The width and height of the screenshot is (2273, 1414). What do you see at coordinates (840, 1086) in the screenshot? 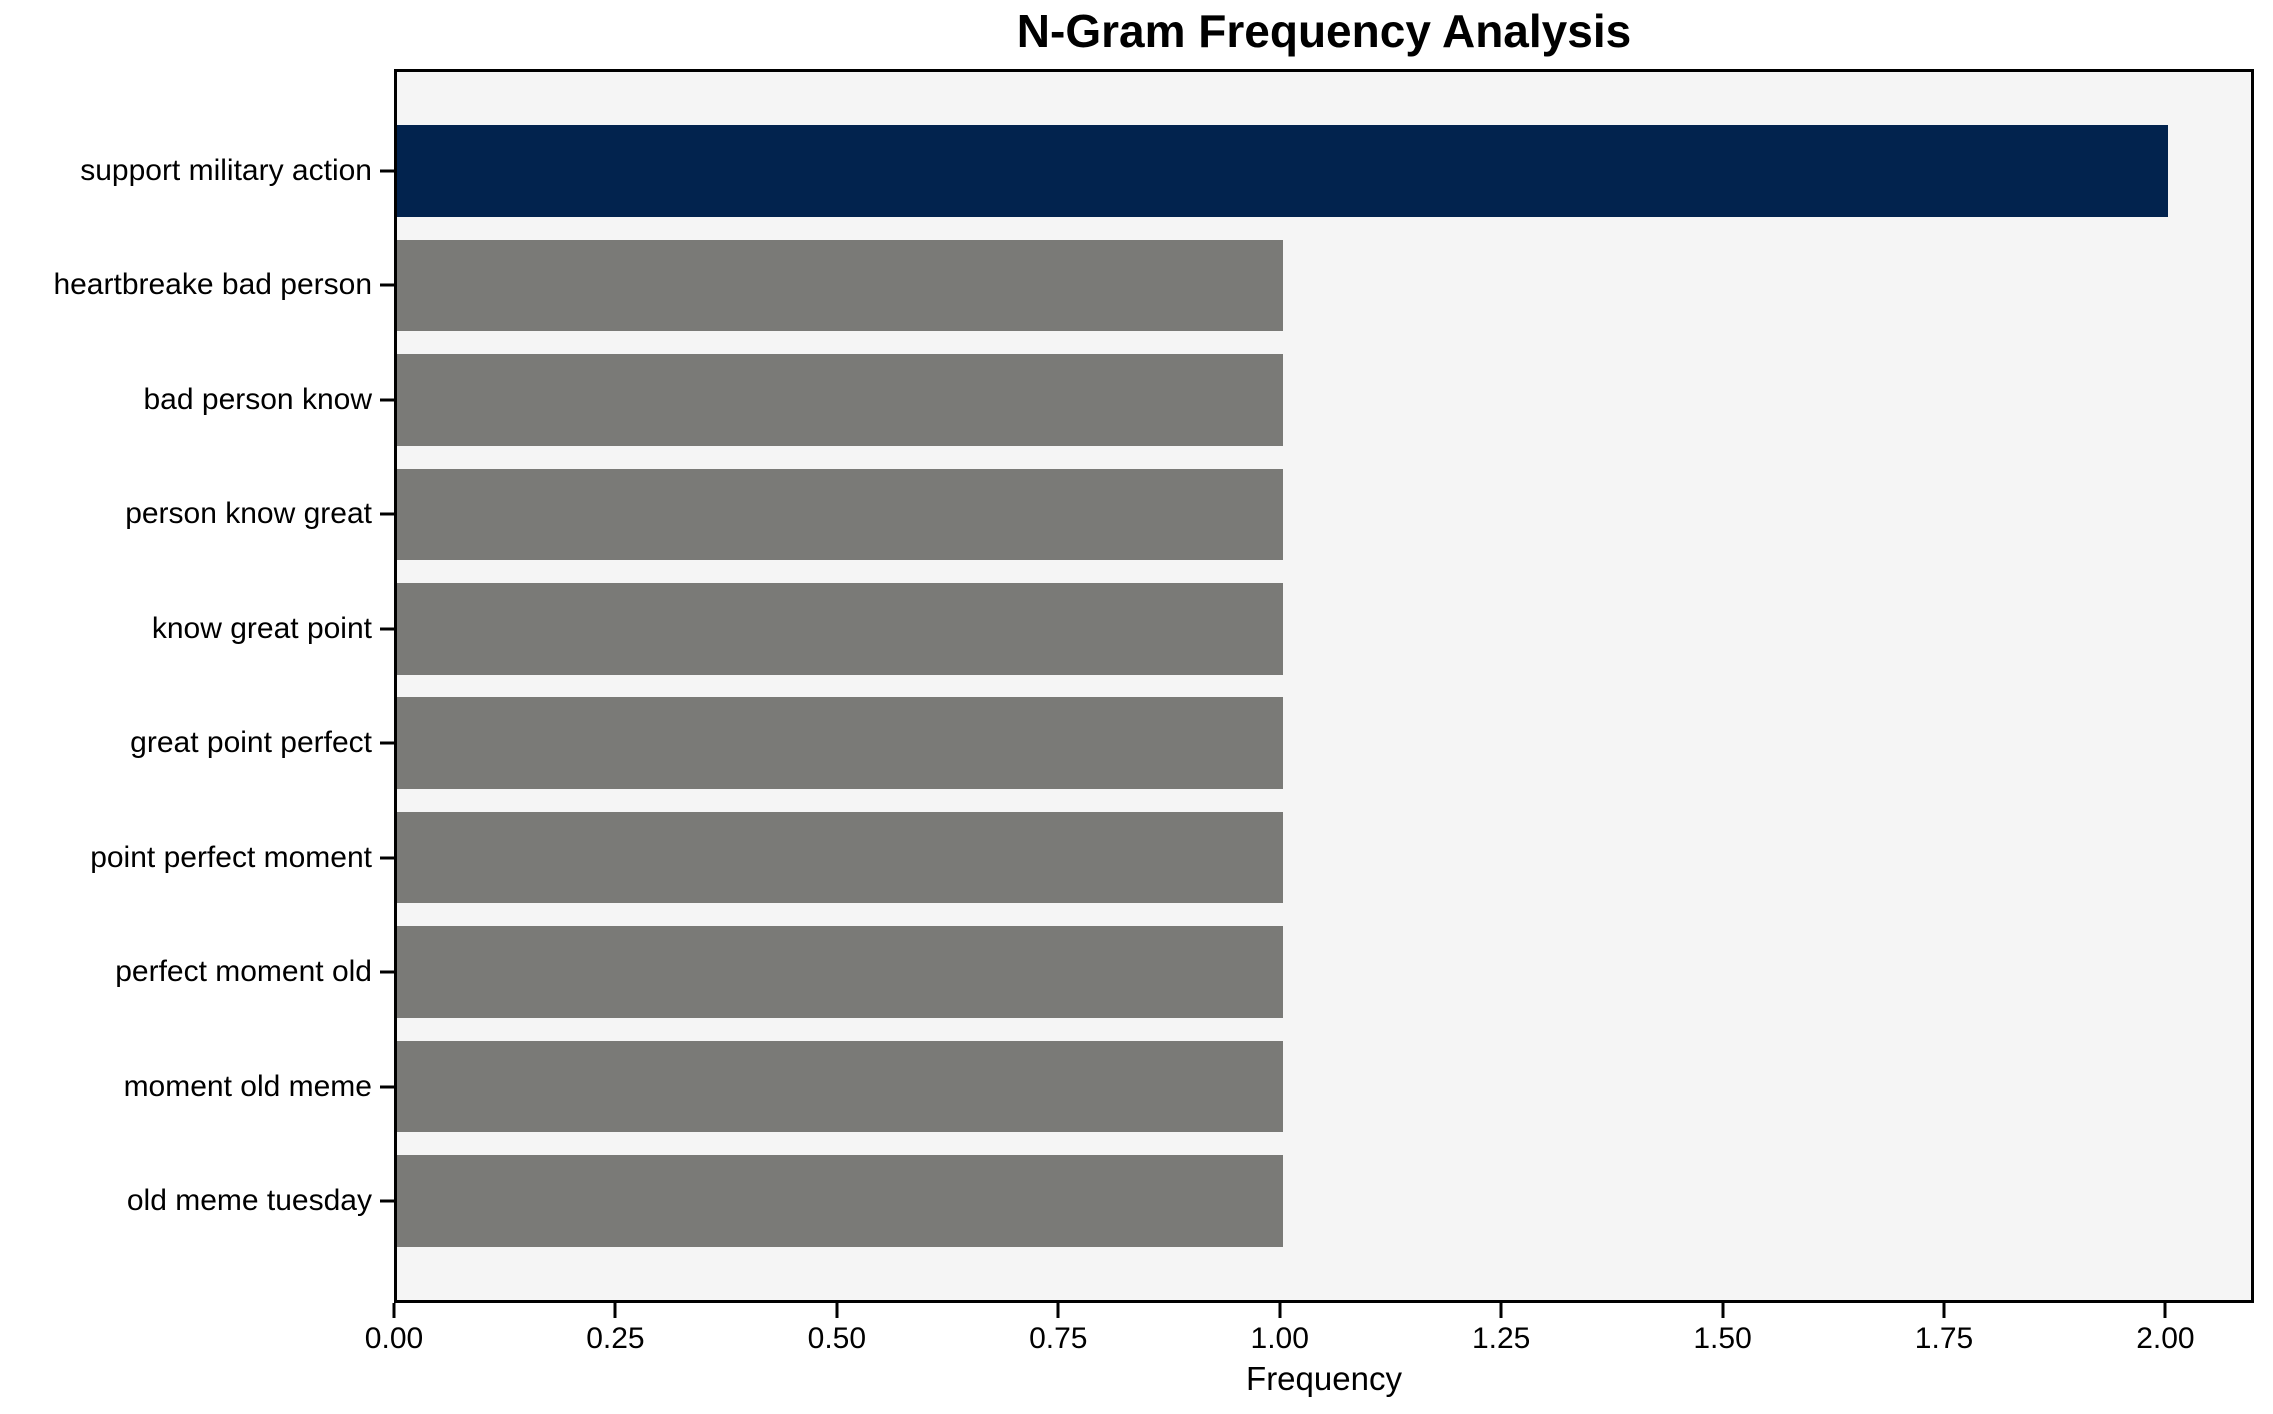
I see `bar-moment-old-meme` at bounding box center [840, 1086].